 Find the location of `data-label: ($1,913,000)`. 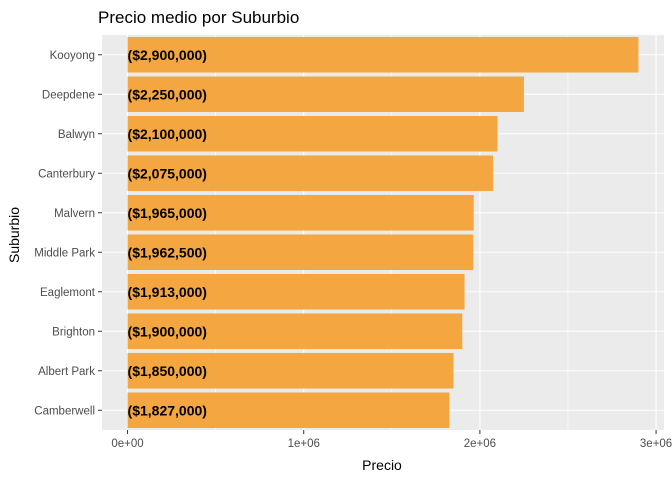

data-label: ($1,913,000) is located at coordinates (167, 292).